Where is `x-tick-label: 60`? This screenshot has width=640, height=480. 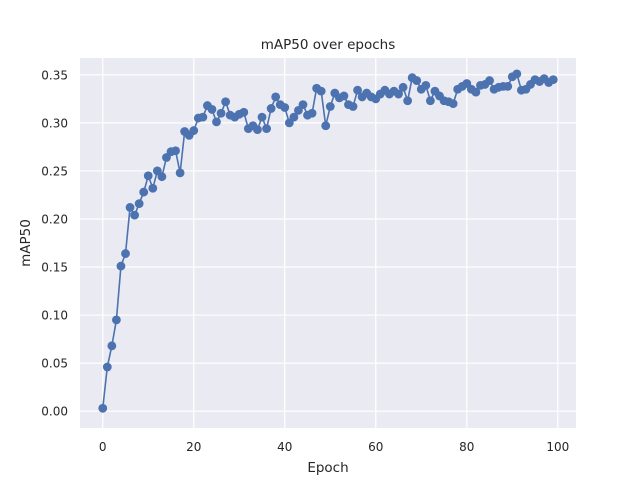 x-tick-label: 60 is located at coordinates (375, 447).